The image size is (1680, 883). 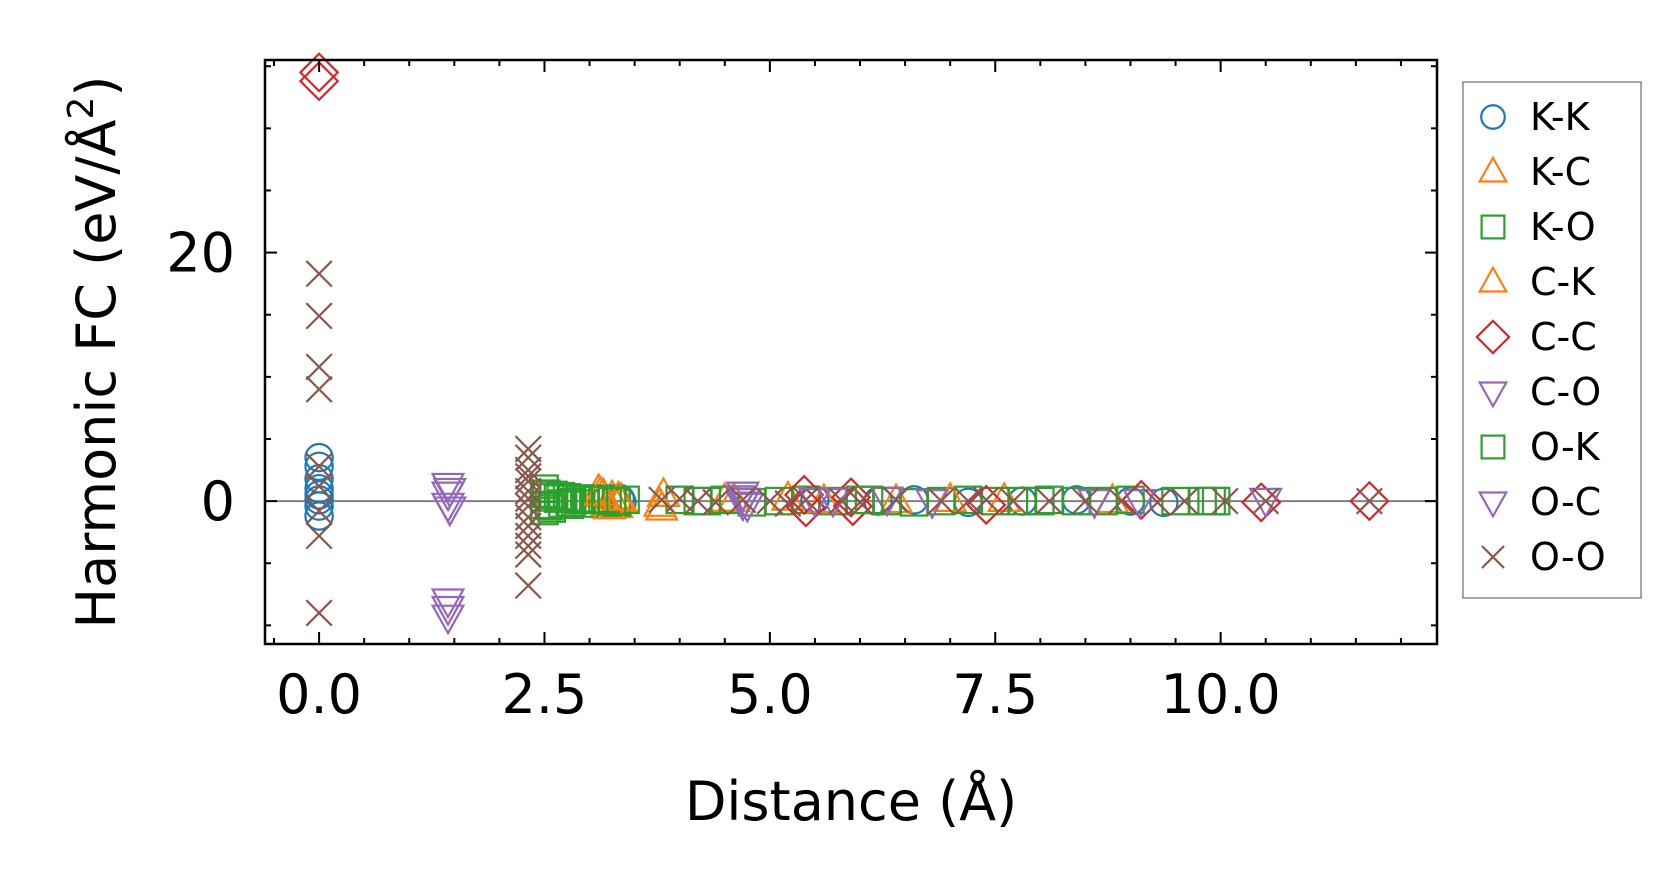 I want to click on legend-label: K-K, so click(x=1560, y=117).